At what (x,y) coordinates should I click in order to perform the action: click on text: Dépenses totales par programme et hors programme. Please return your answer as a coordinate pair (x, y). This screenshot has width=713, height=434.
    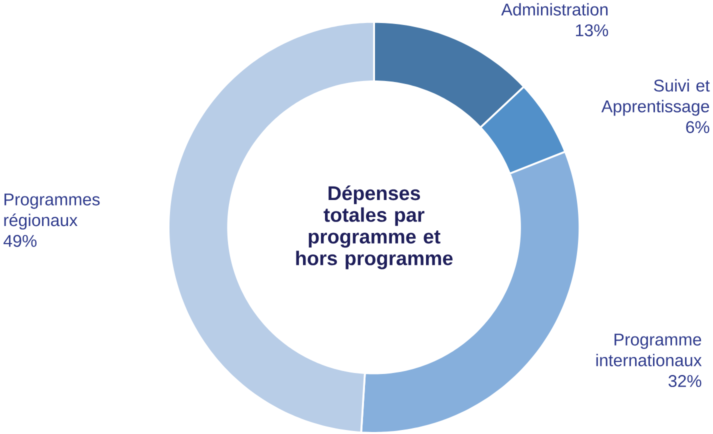
    Looking at the image, I should click on (374, 228).